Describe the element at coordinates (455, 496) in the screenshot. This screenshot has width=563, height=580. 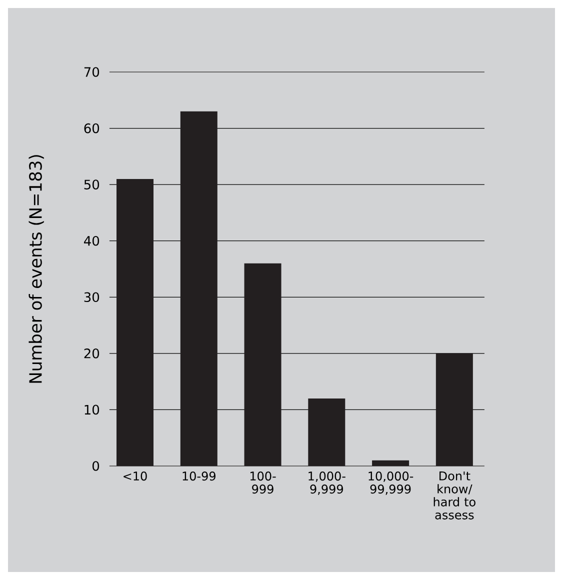
I see `x-tick-label: Don't know/ hard to assess` at that location.